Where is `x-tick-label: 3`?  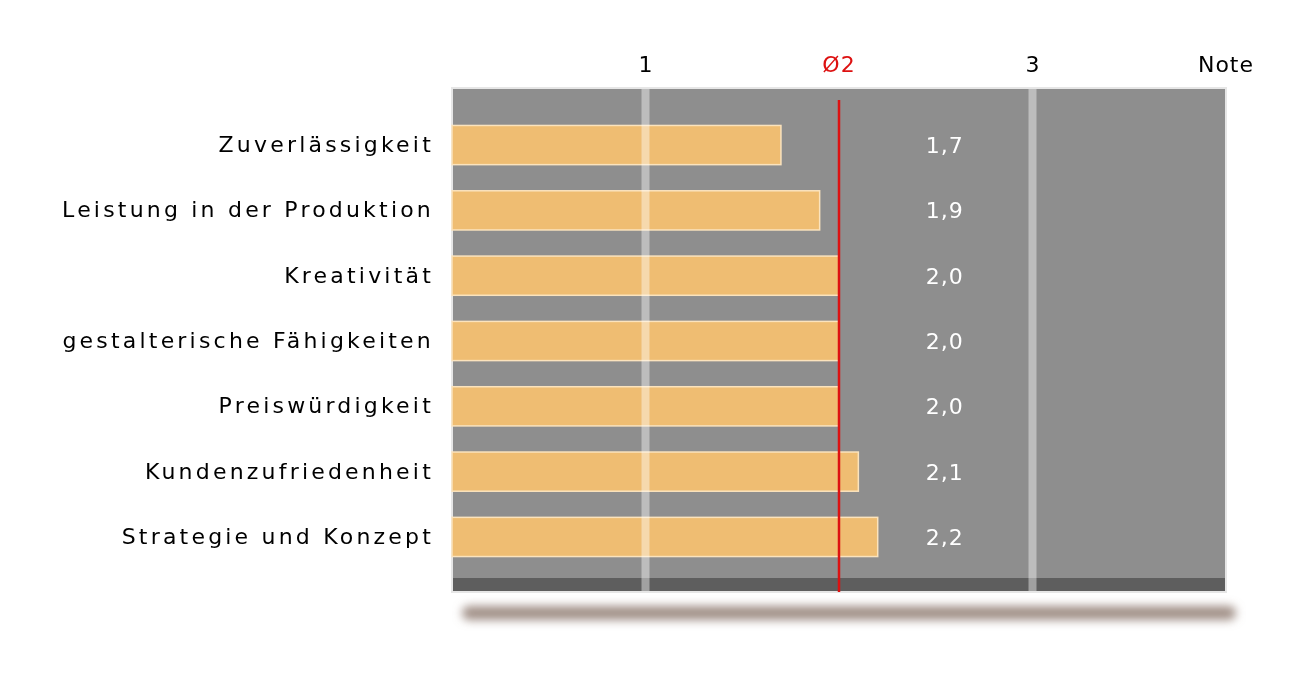
x-tick-label: 3 is located at coordinates (1033, 64).